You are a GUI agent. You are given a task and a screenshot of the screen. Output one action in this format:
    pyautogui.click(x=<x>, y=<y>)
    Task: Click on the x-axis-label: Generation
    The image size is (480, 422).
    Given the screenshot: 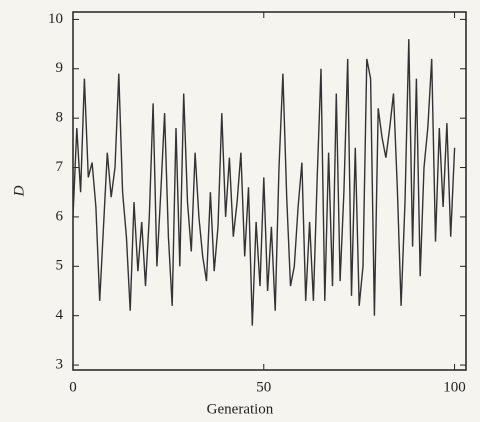 What is the action you would take?
    pyautogui.click(x=240, y=409)
    